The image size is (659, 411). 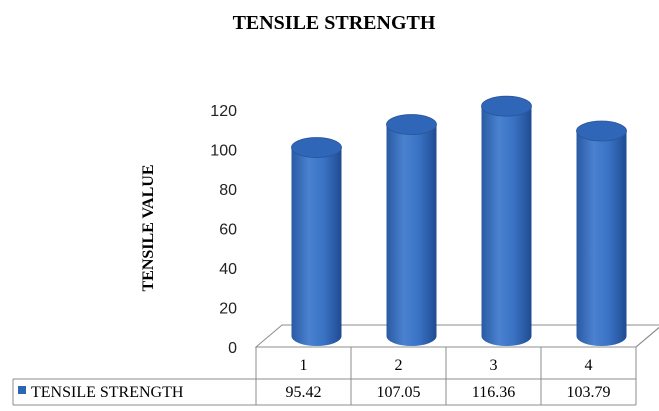 I want to click on x-tick-label: 2, so click(x=399, y=365).